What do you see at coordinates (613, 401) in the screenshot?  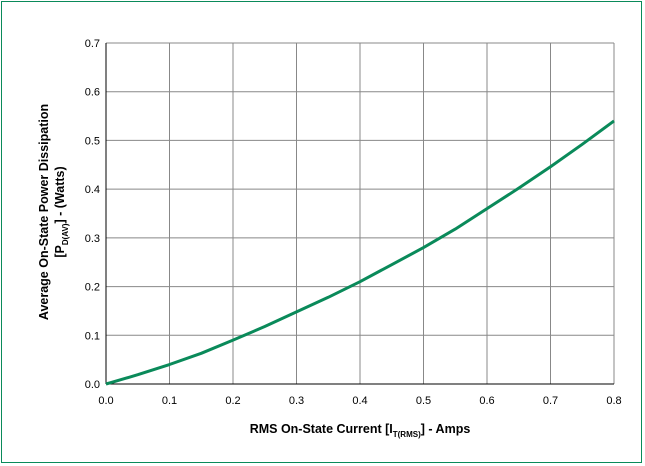 I see `x-tick-label-8: 0.8` at bounding box center [613, 401].